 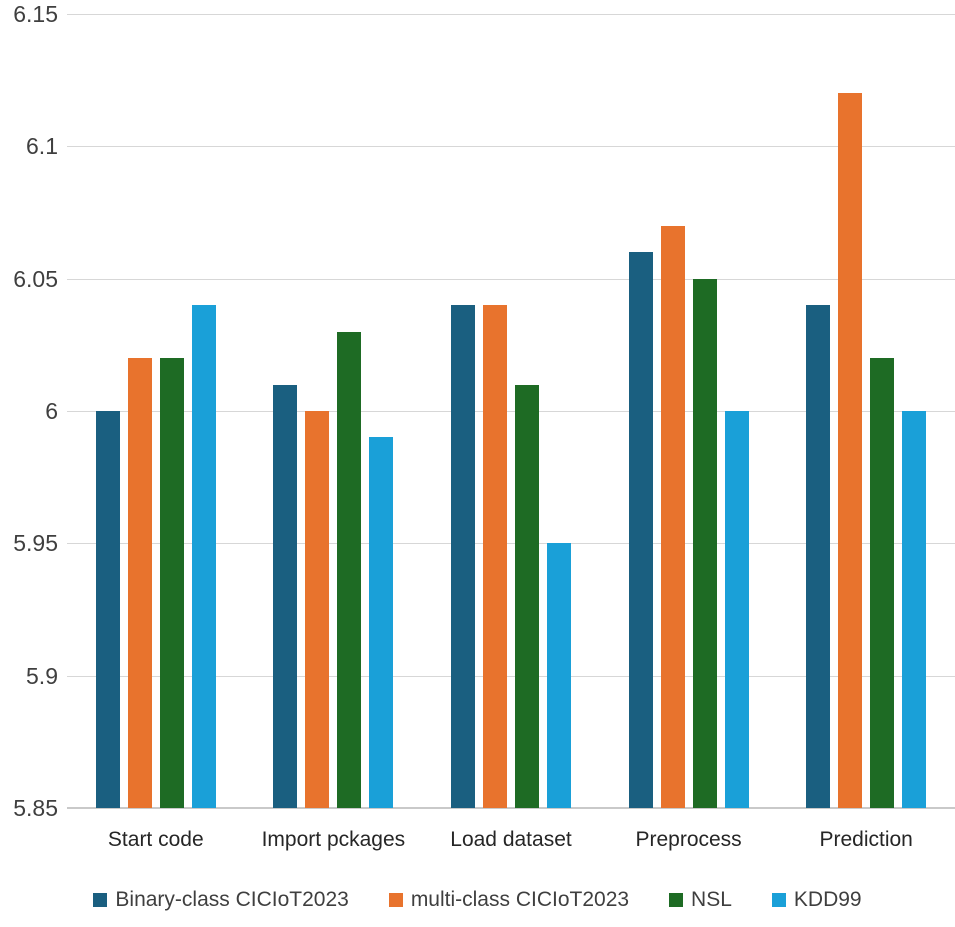 What do you see at coordinates (866, 839) in the screenshot?
I see `x-tick-label: Prediction` at bounding box center [866, 839].